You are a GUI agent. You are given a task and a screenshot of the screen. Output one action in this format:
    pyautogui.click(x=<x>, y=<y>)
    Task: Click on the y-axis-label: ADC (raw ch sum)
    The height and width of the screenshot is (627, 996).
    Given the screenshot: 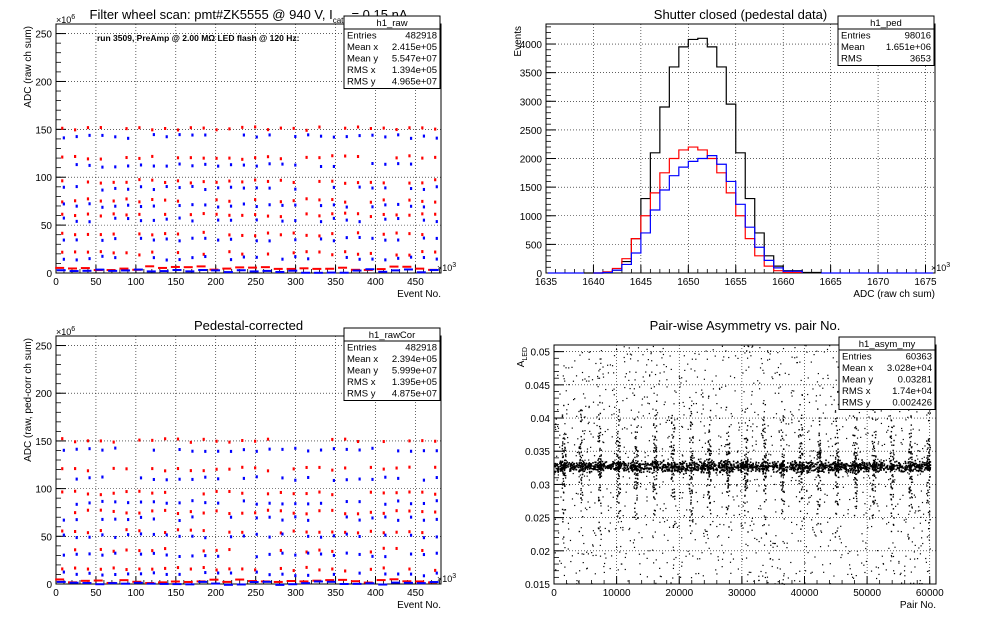 What is the action you would take?
    pyautogui.click(x=28, y=67)
    